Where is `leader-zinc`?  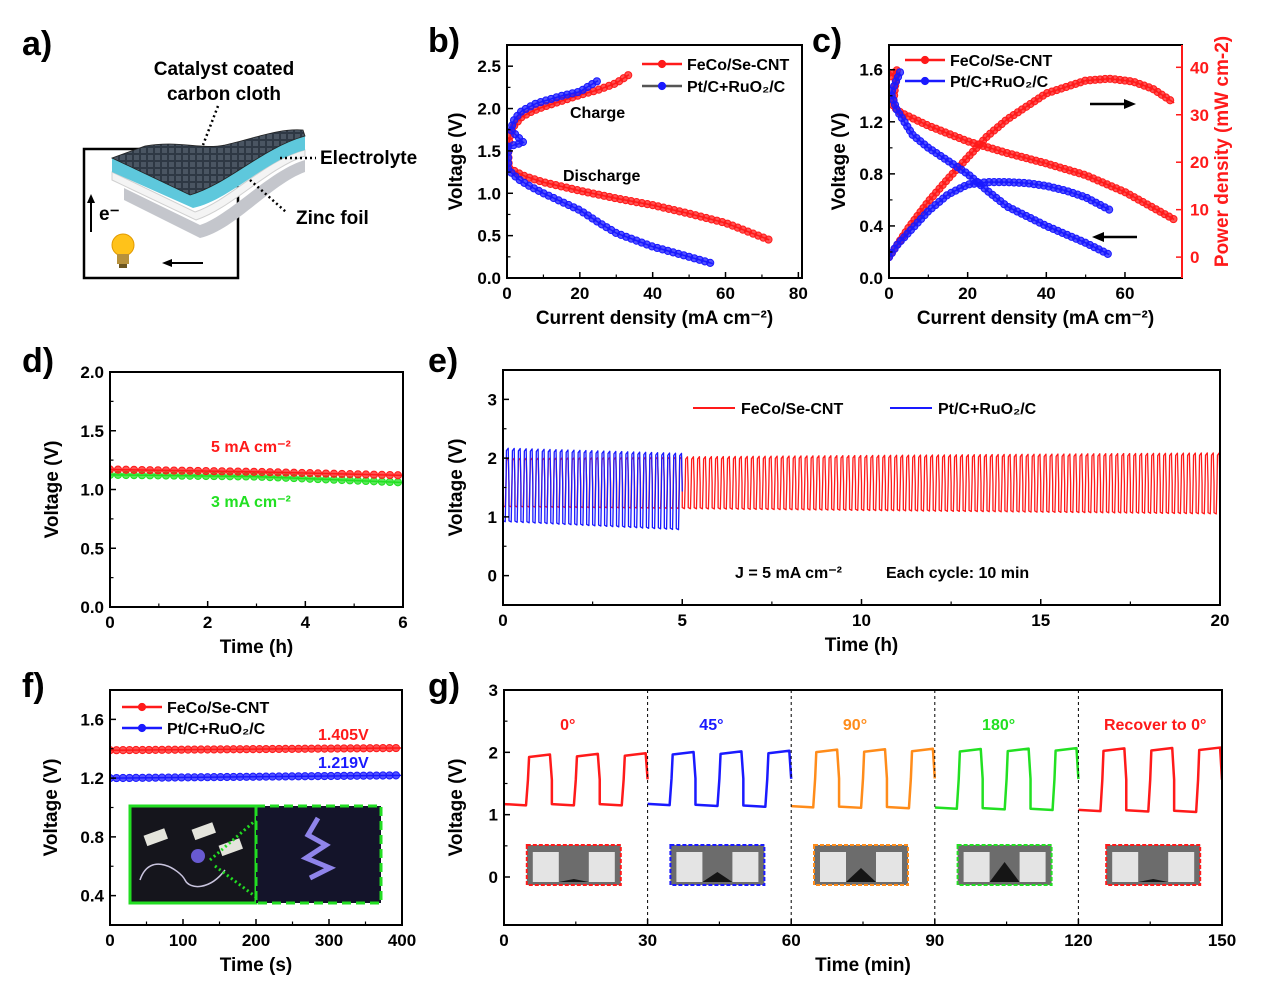
leader-zinc is located at coordinates (268, 196).